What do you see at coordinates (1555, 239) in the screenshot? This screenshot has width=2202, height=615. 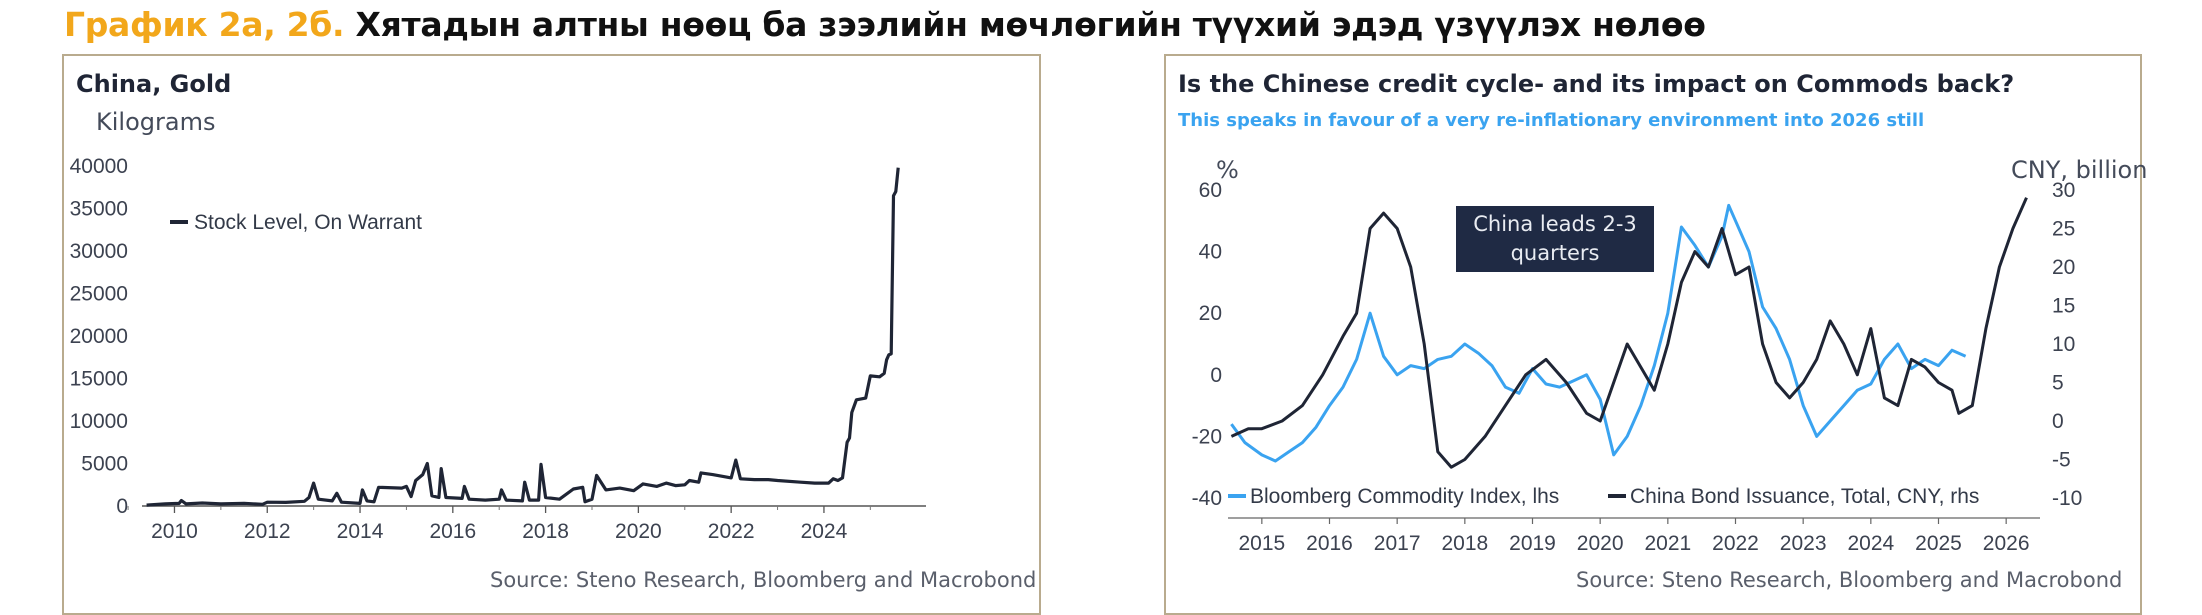 I see `chart-annotation: China leads 2-3 quarters` at bounding box center [1555, 239].